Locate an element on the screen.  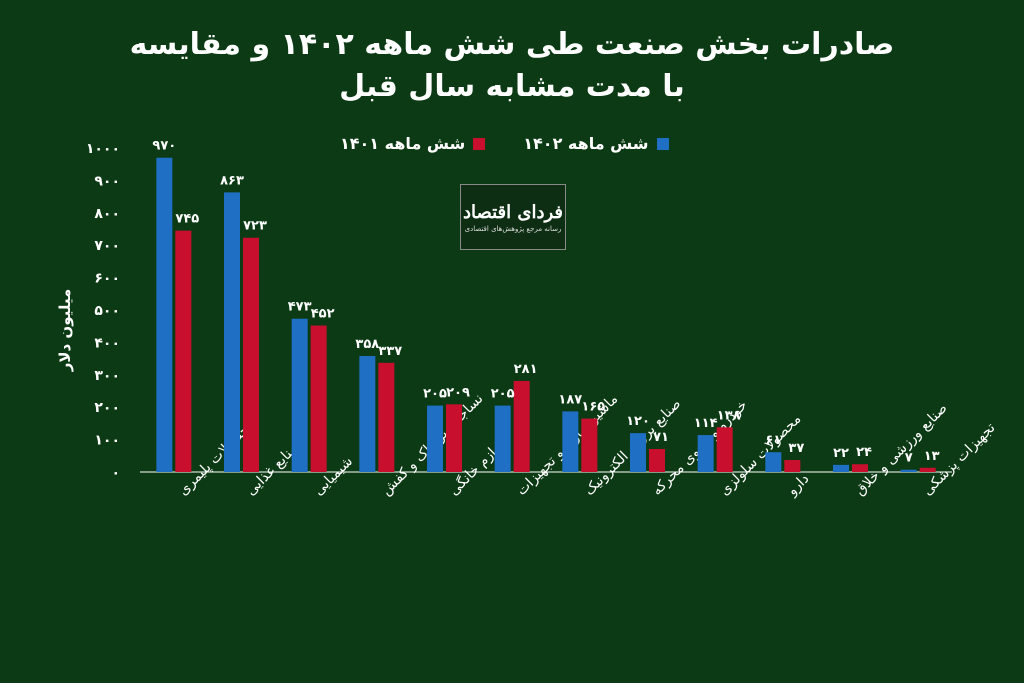
data-label-1402: ۱۸۷ is located at coordinates (570, 399).